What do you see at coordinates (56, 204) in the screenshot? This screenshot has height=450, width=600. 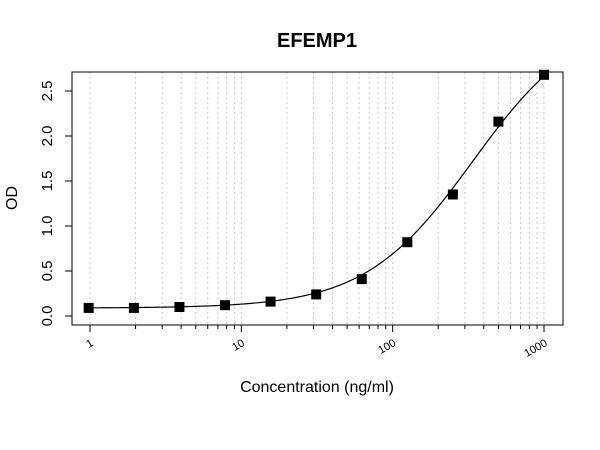 I see `y-axis: 0.0 0.5 1.0 1.5 2.0 2.5` at bounding box center [56, 204].